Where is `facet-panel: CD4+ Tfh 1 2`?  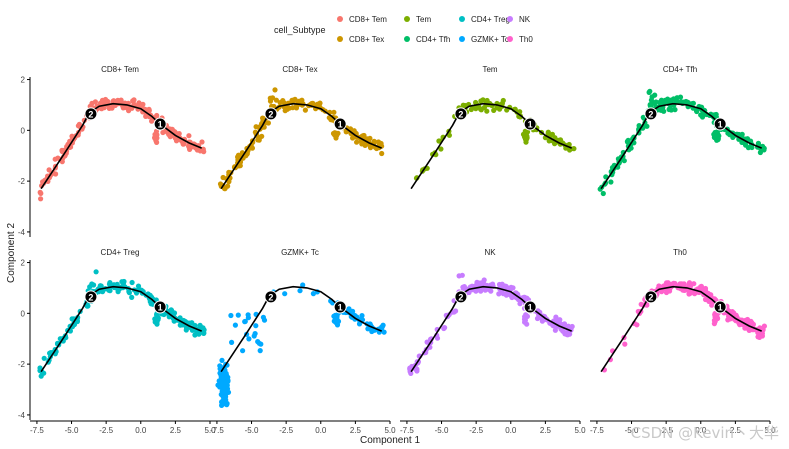 facet-panel: CD4+ Tfh 1 2 is located at coordinates (682, 131).